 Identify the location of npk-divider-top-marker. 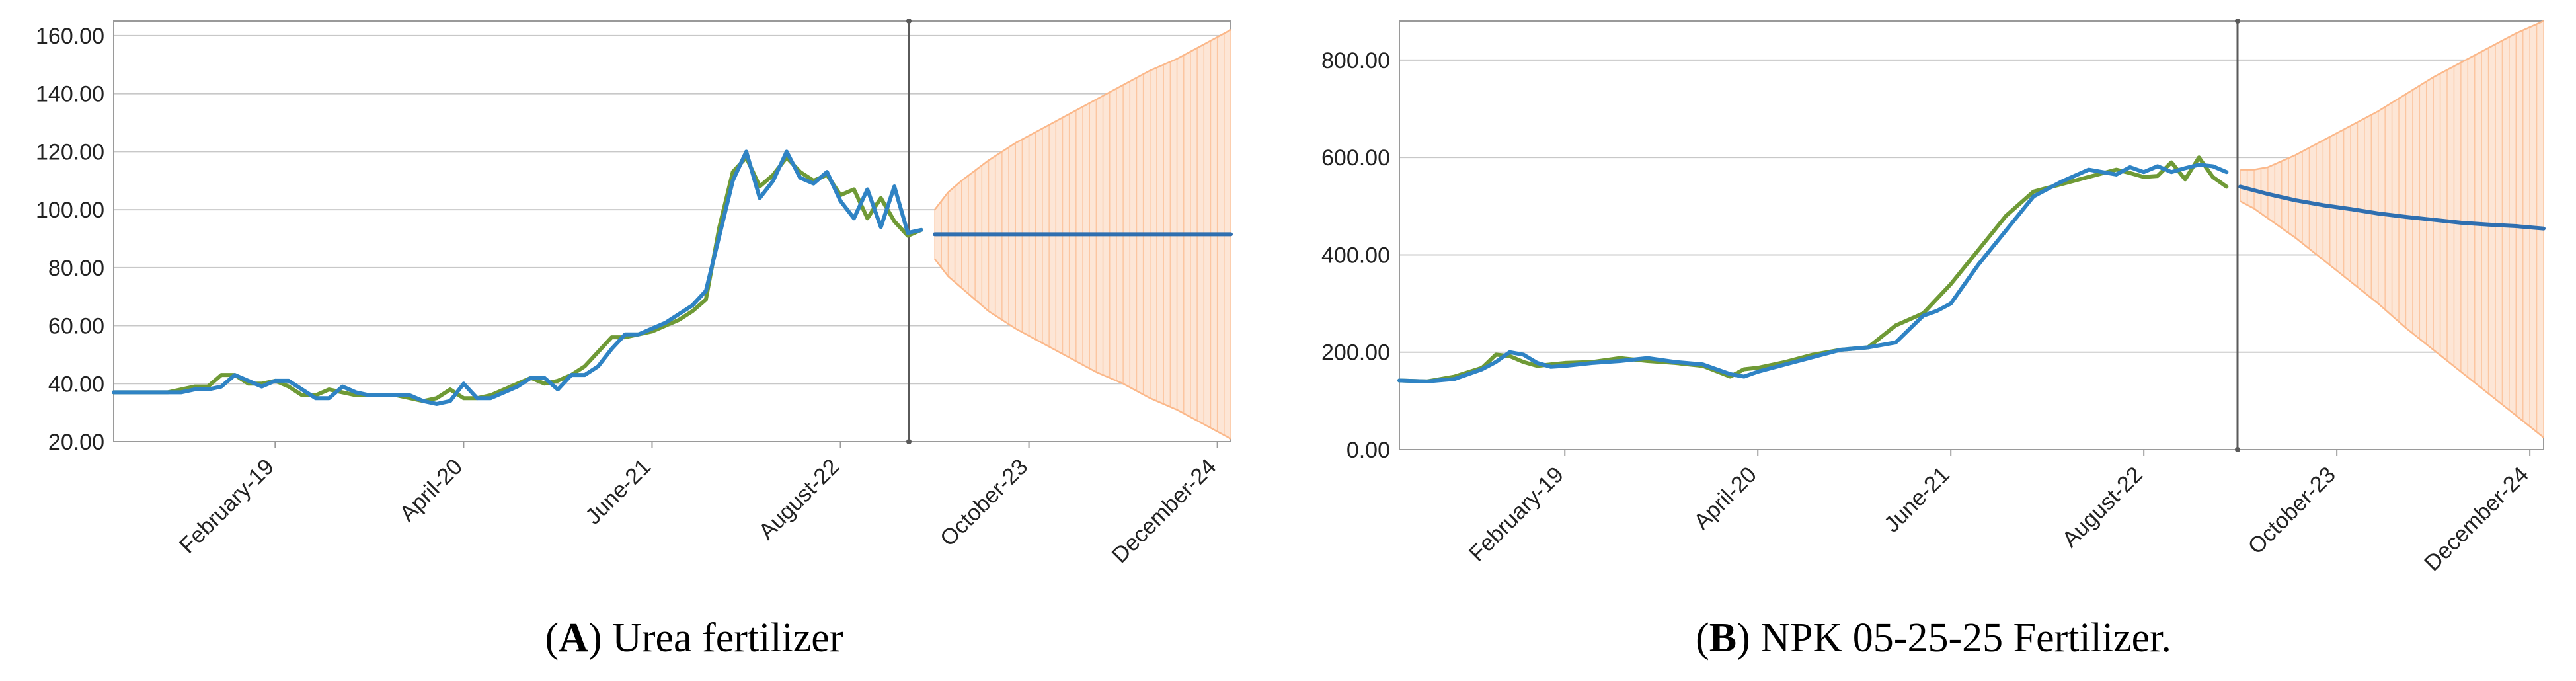
(2237, 21).